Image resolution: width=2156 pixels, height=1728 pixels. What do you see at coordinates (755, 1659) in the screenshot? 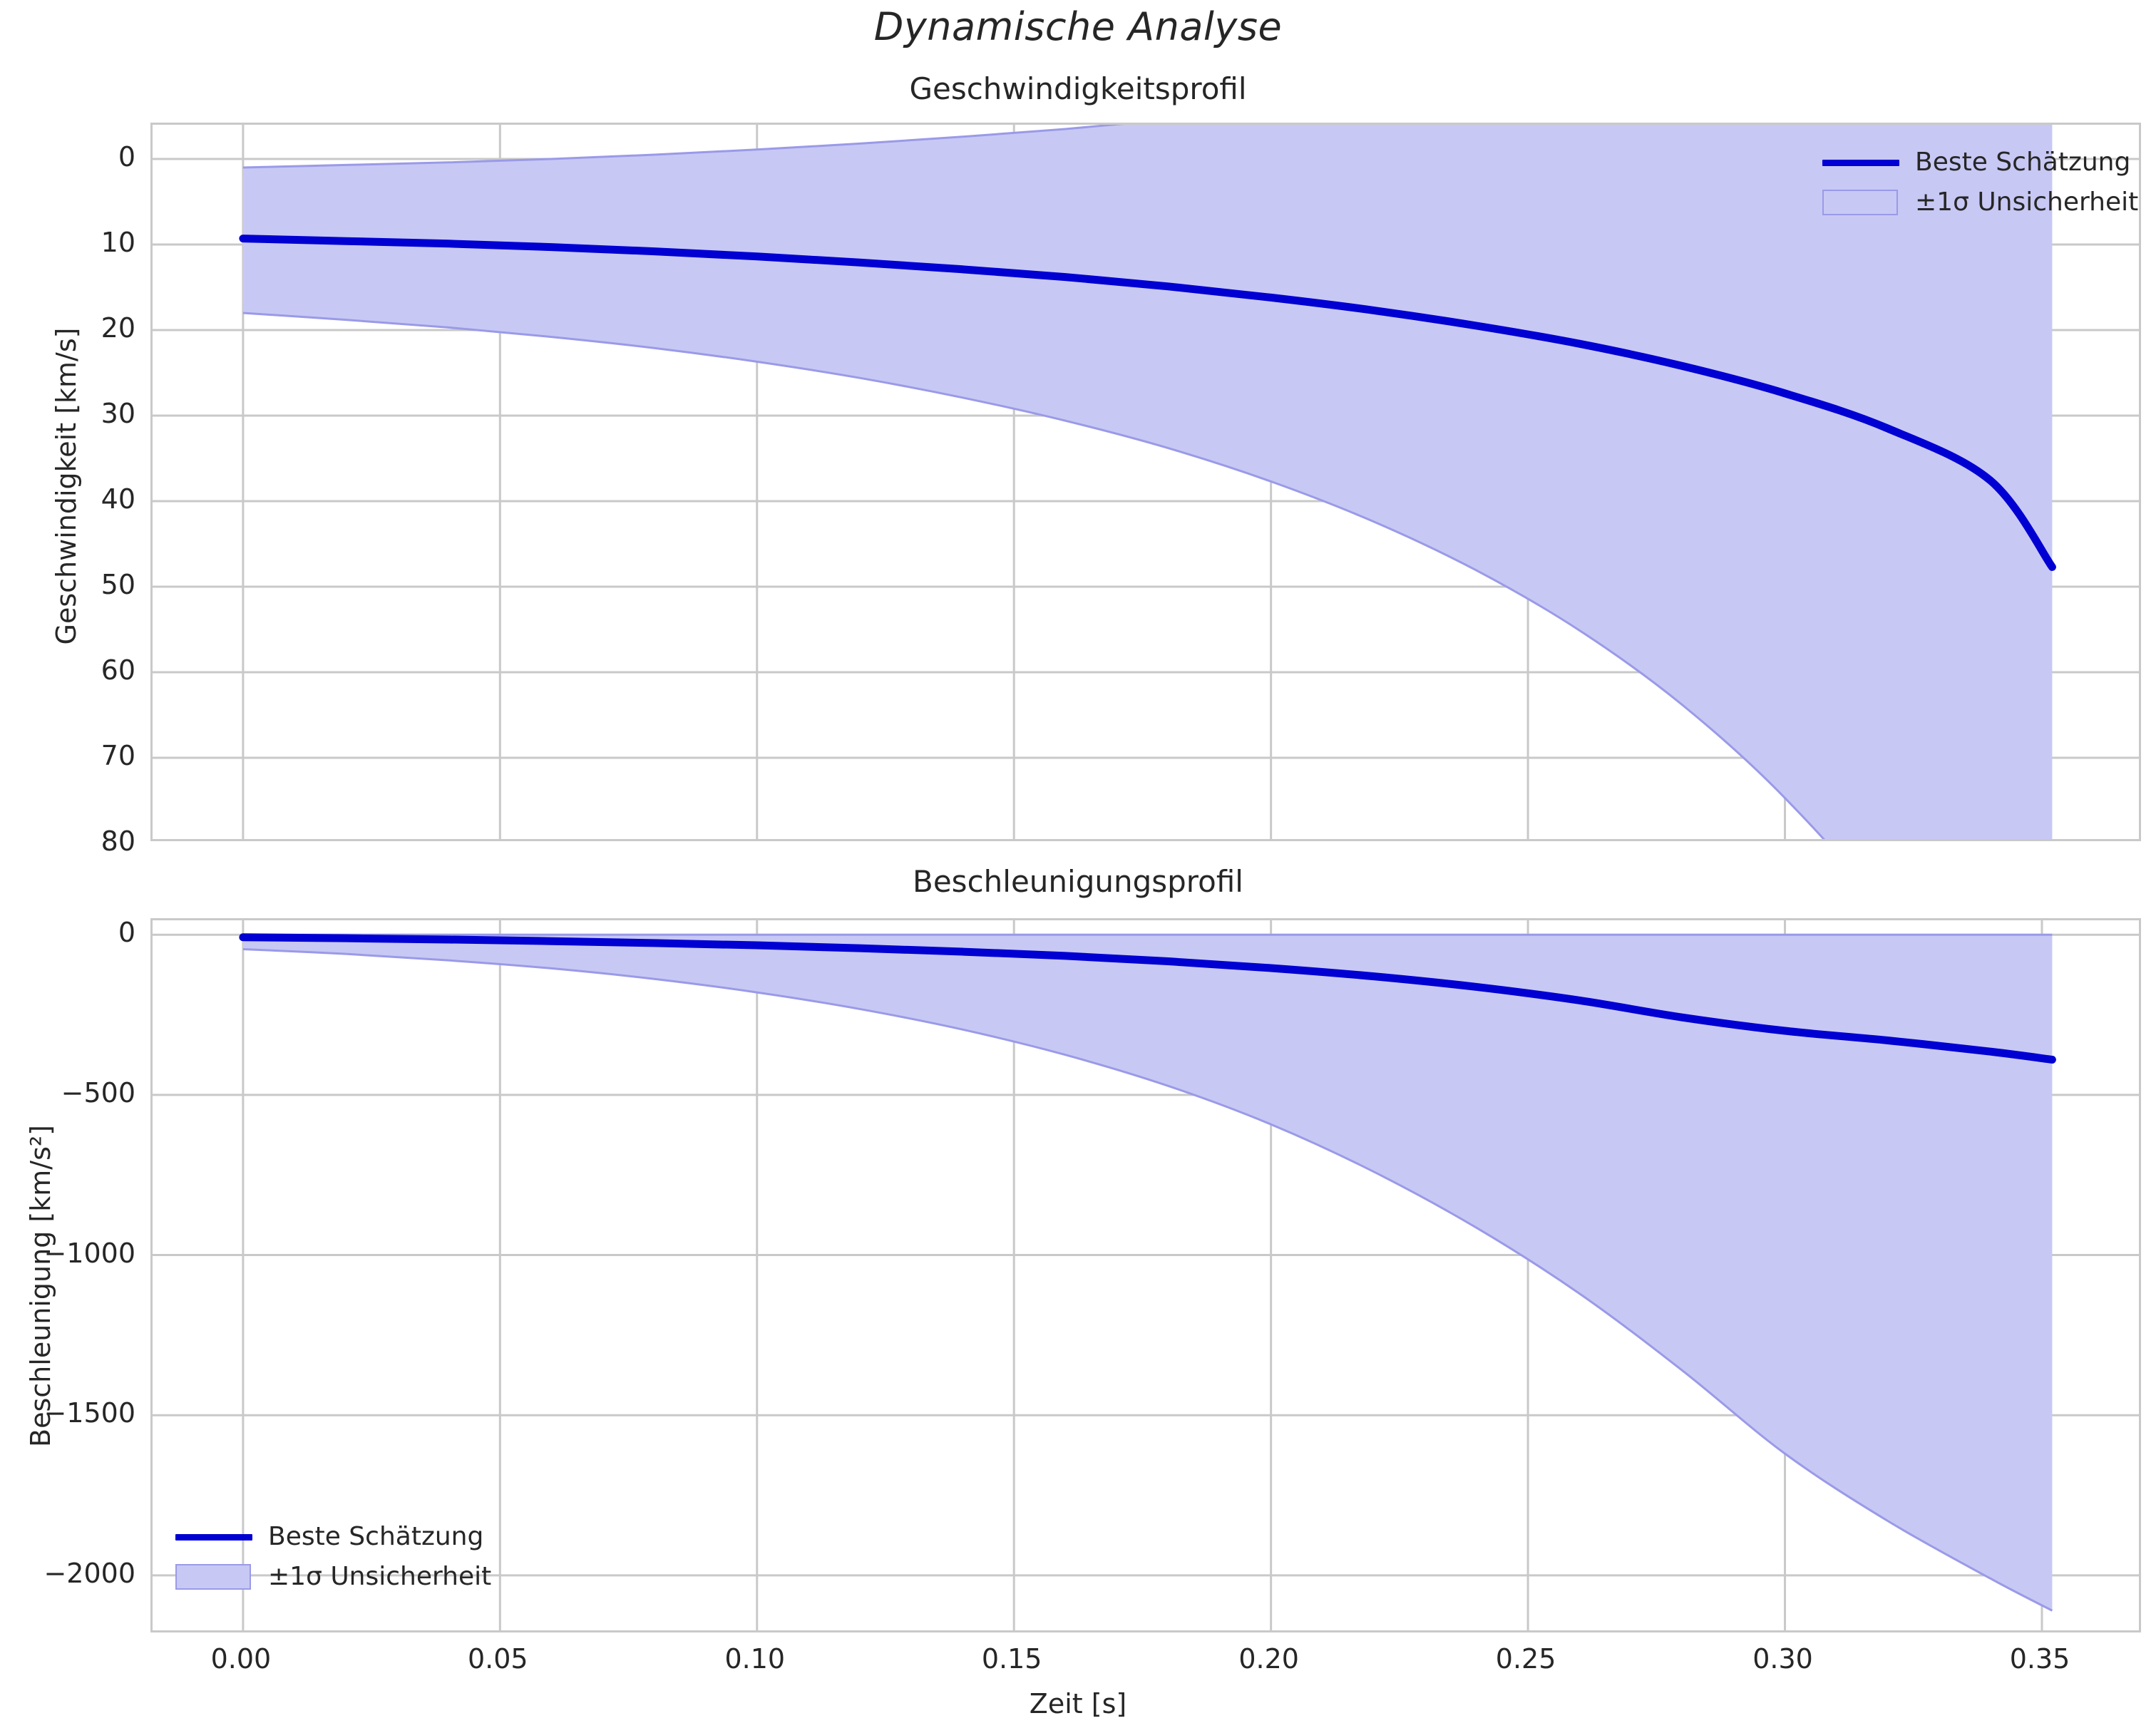
I see `x-tick-label: 0.10` at bounding box center [755, 1659].